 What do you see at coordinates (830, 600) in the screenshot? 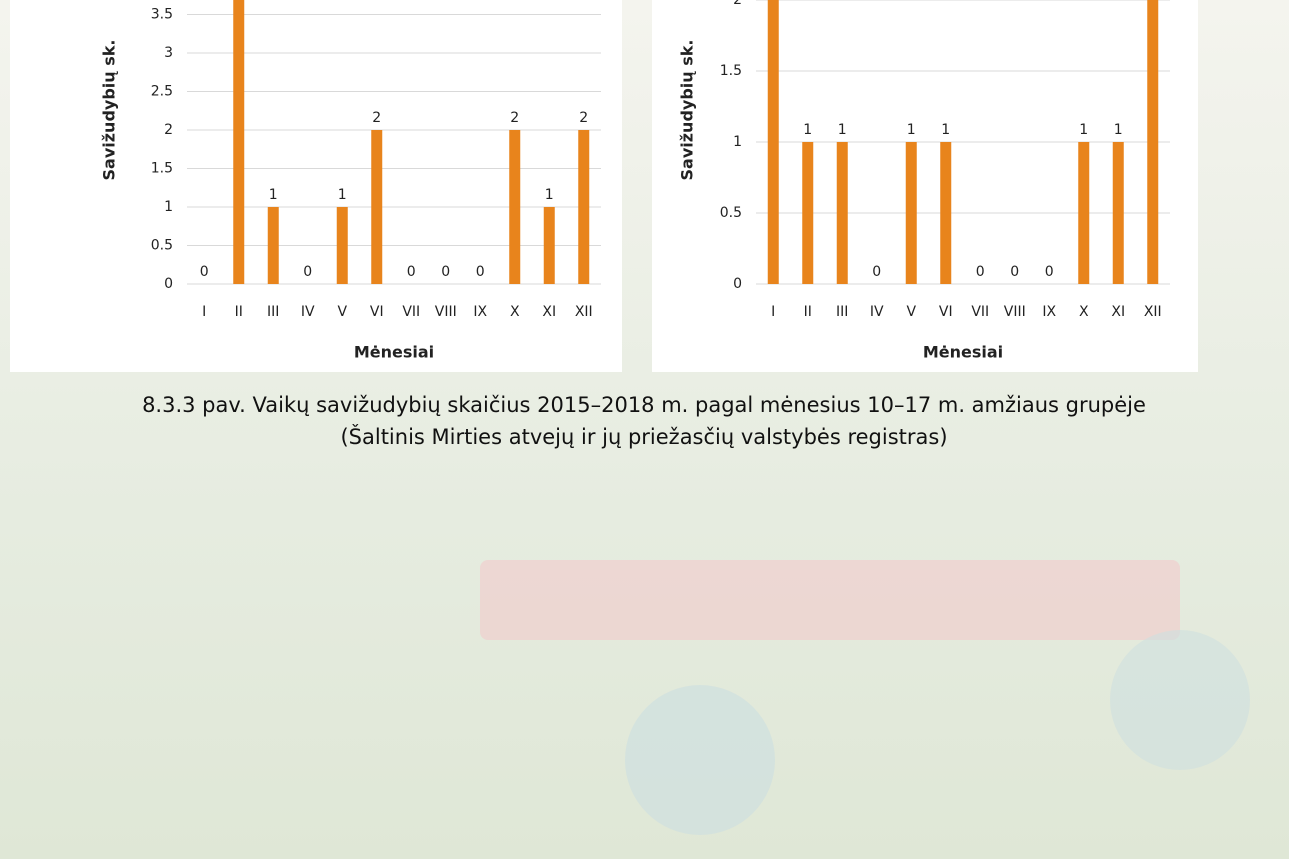
I see `wagon` at bounding box center [830, 600].